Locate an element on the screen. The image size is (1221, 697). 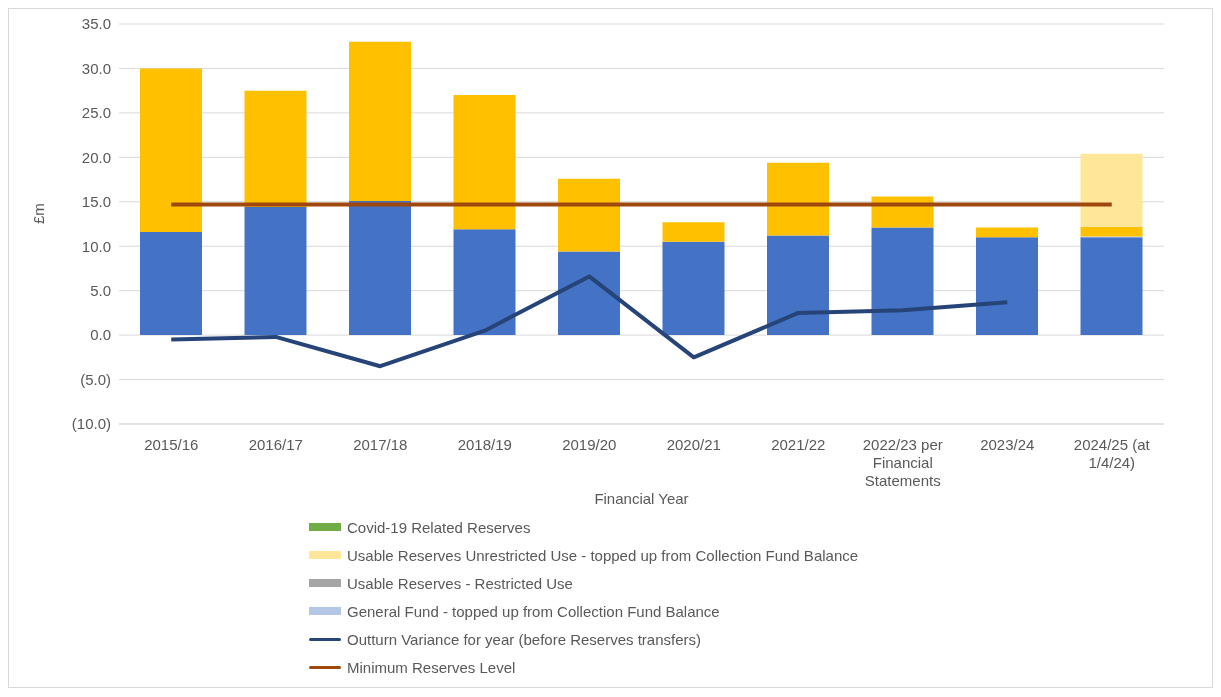
legend-label: General Fund - topped up from Collection Fund Balance is located at coordinates (533, 611).